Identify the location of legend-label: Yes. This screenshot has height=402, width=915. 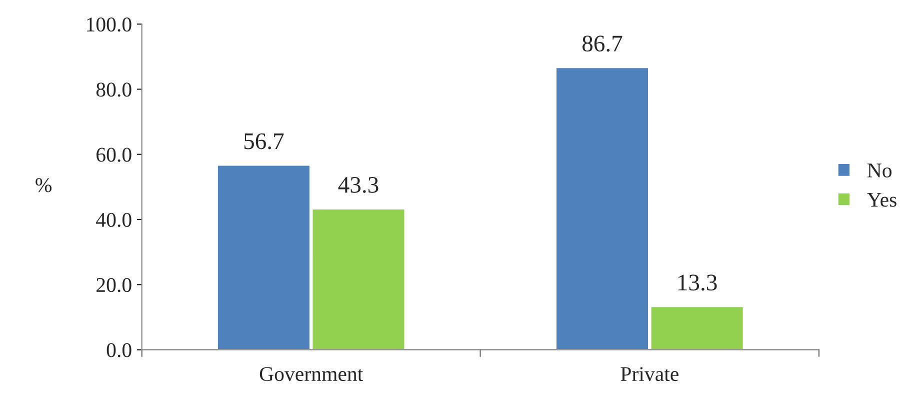
(881, 199).